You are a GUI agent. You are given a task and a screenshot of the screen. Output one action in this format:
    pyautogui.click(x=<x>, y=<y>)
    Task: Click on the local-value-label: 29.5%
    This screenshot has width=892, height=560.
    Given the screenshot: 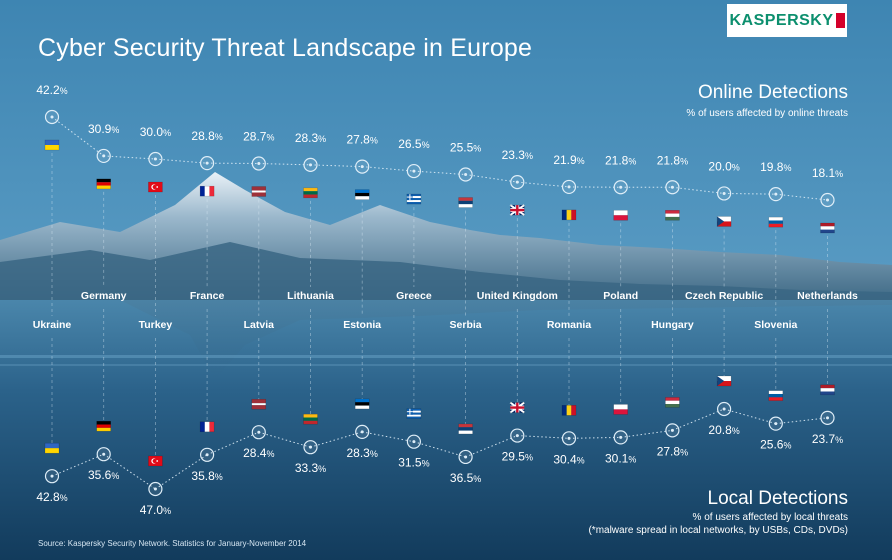 What is the action you would take?
    pyautogui.click(x=517, y=457)
    